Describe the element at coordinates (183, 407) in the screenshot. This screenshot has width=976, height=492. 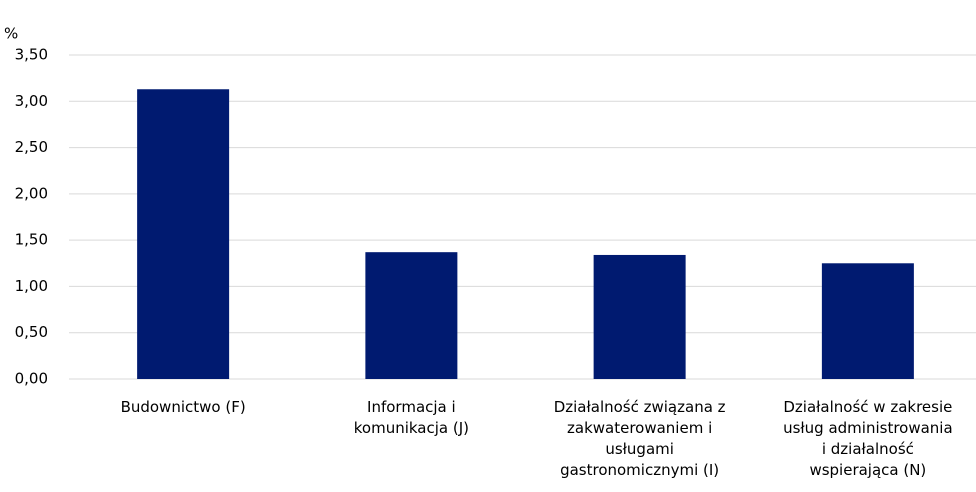
I see `x-tick-label: Budownictwo (F)` at that location.